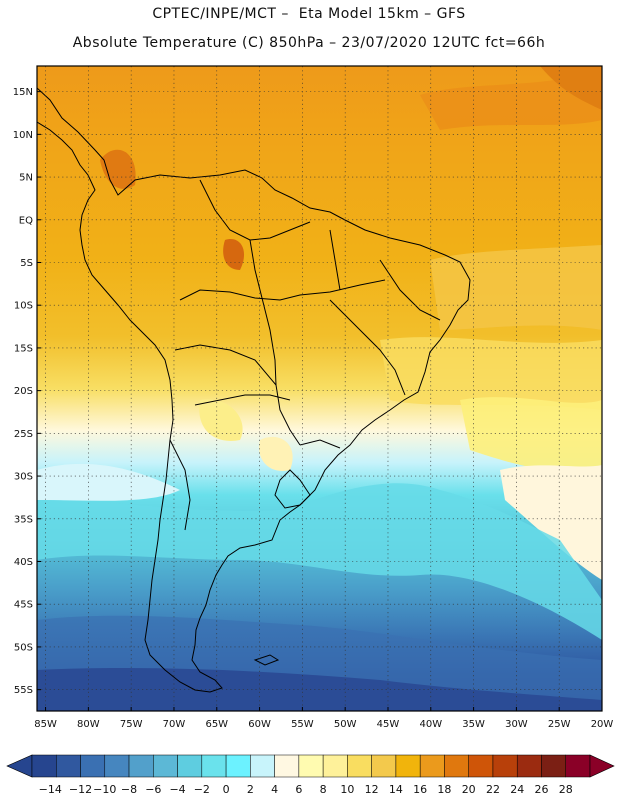  I want to click on colorbar-label: 12, so click(372, 789).